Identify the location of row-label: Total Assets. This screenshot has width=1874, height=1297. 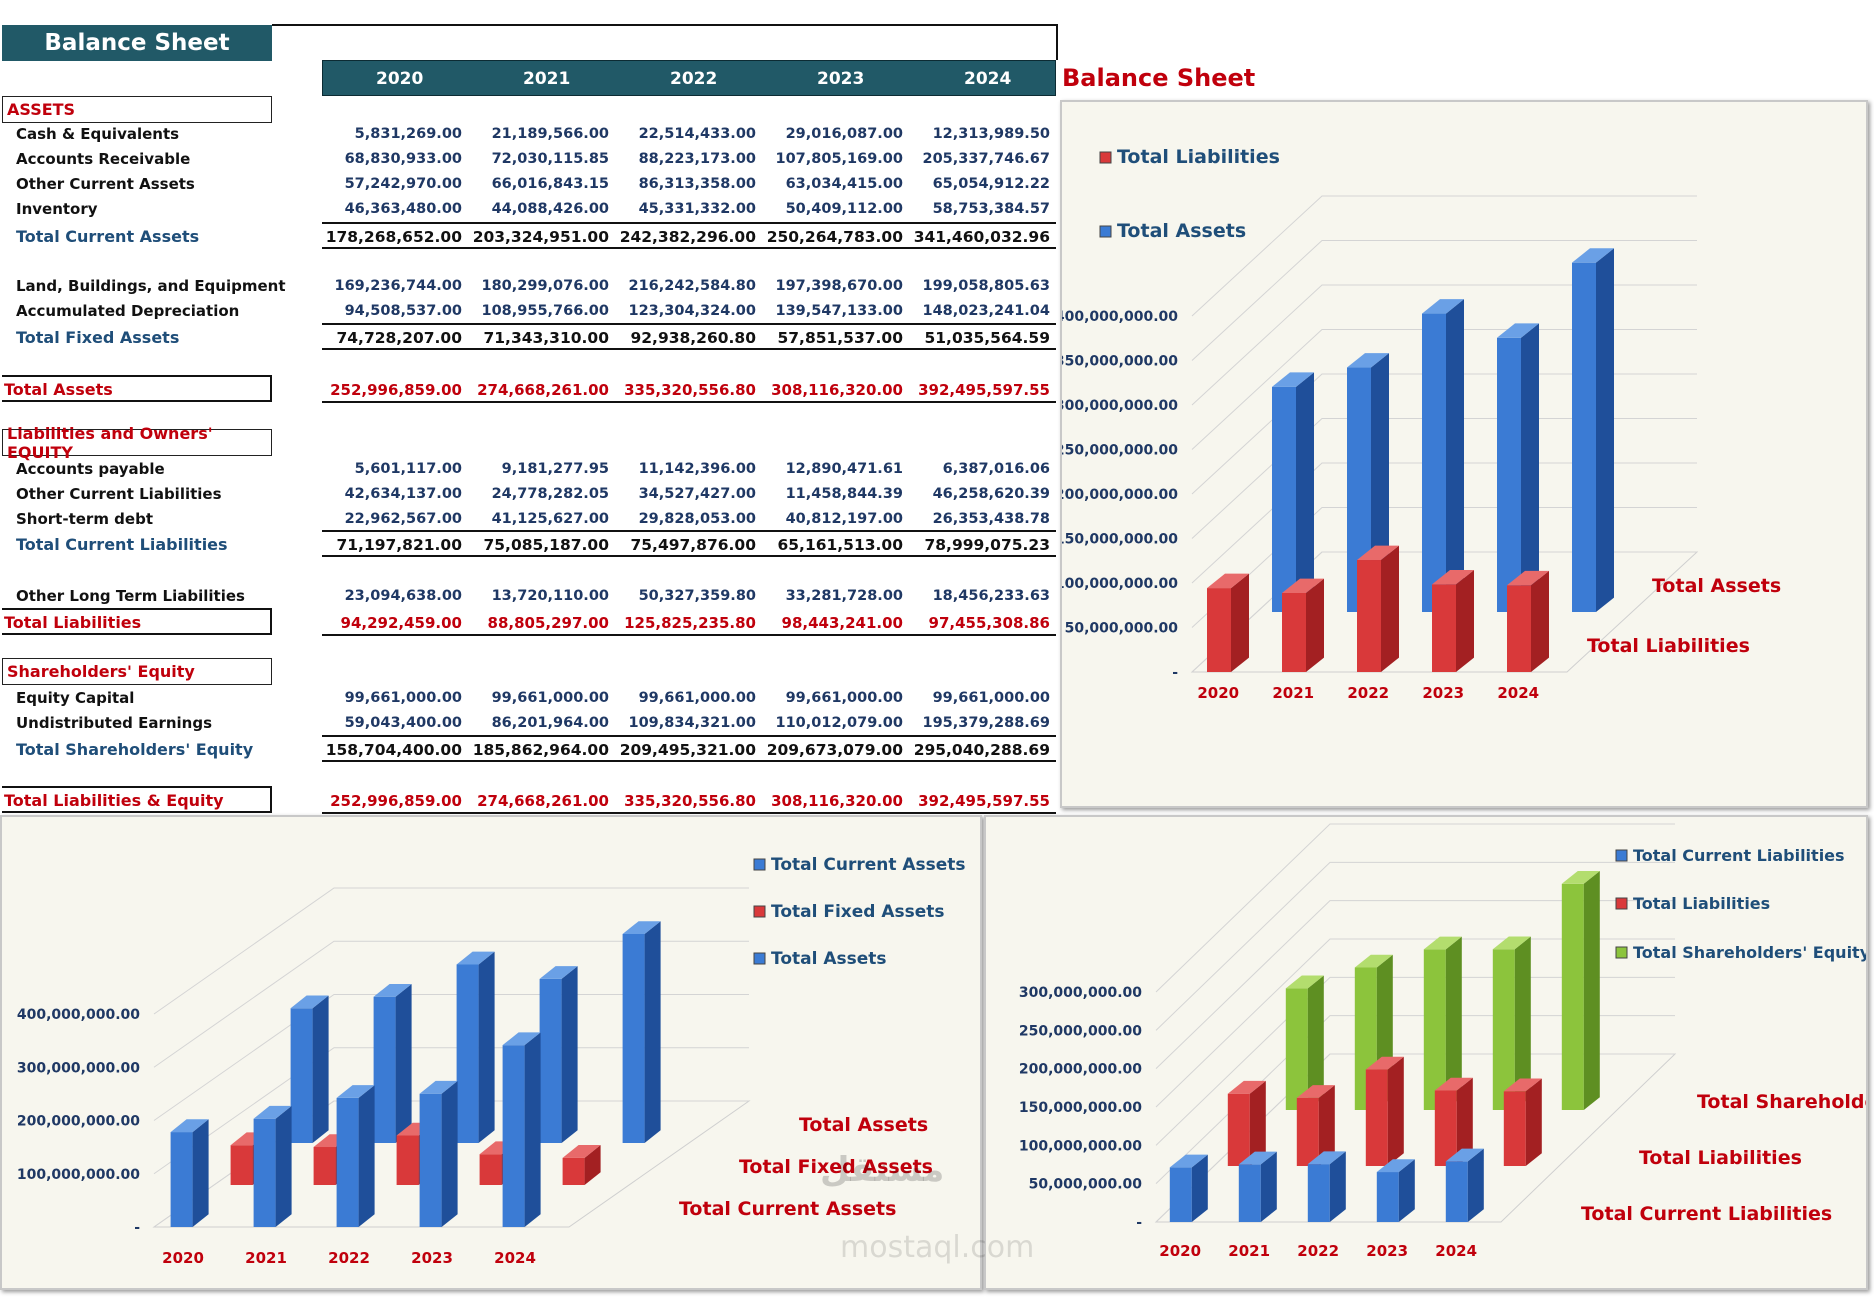
(58, 389).